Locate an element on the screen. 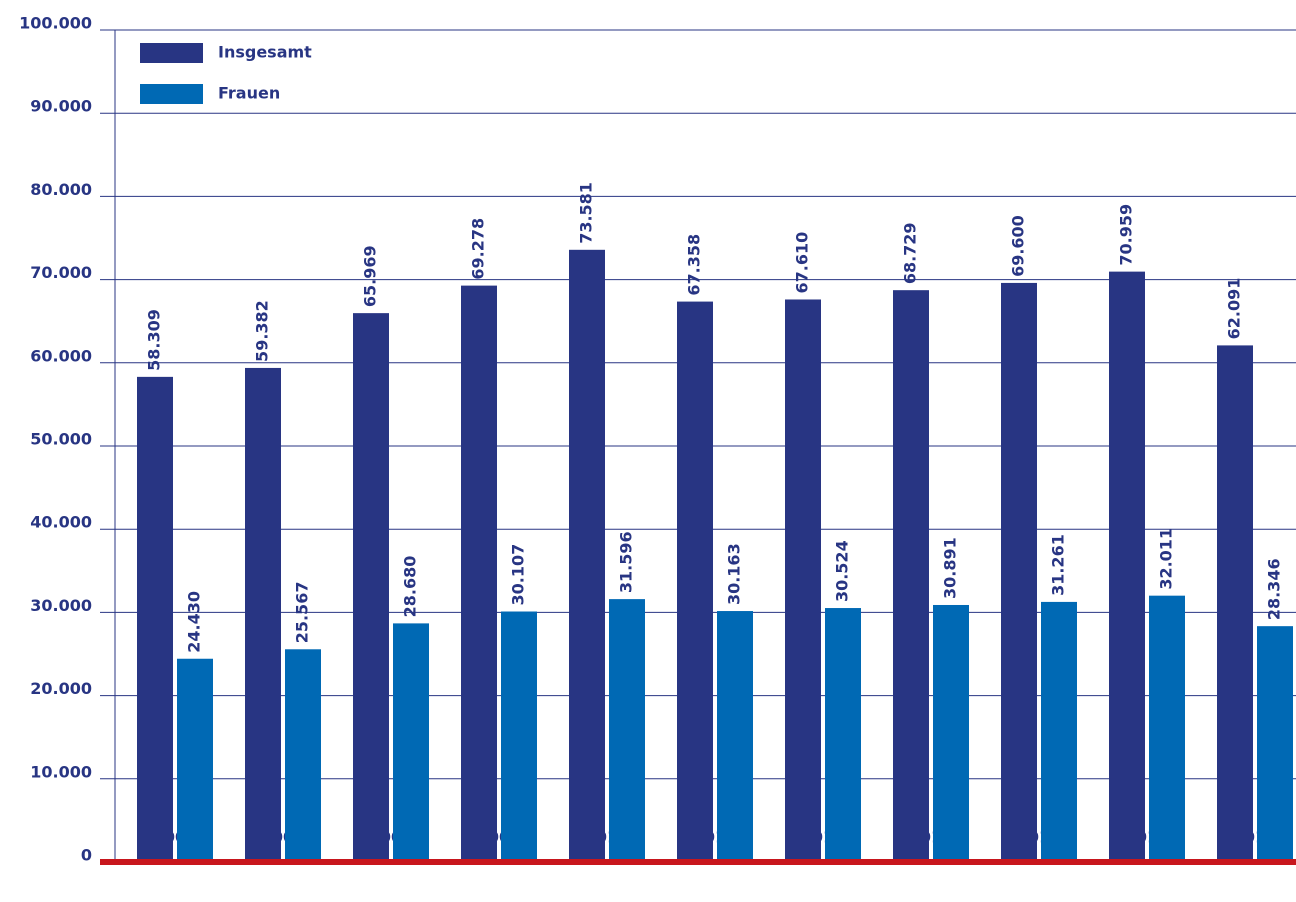  value-label: 67.610 is located at coordinates (802, 263).